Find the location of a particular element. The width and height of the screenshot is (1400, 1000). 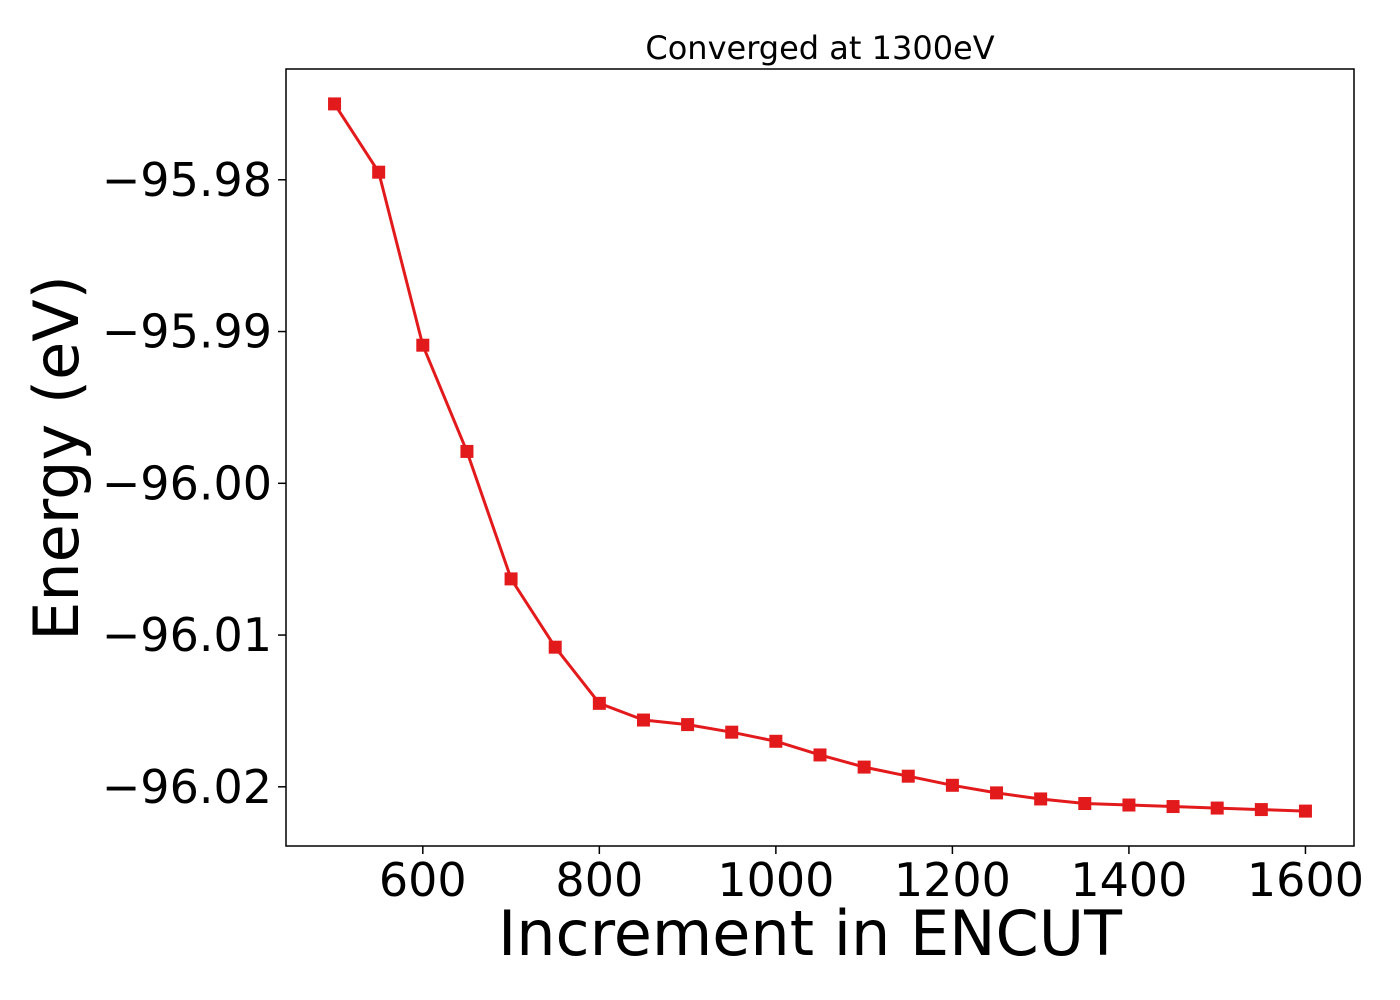

y-tick-label: −96.01 is located at coordinates (187, 635).